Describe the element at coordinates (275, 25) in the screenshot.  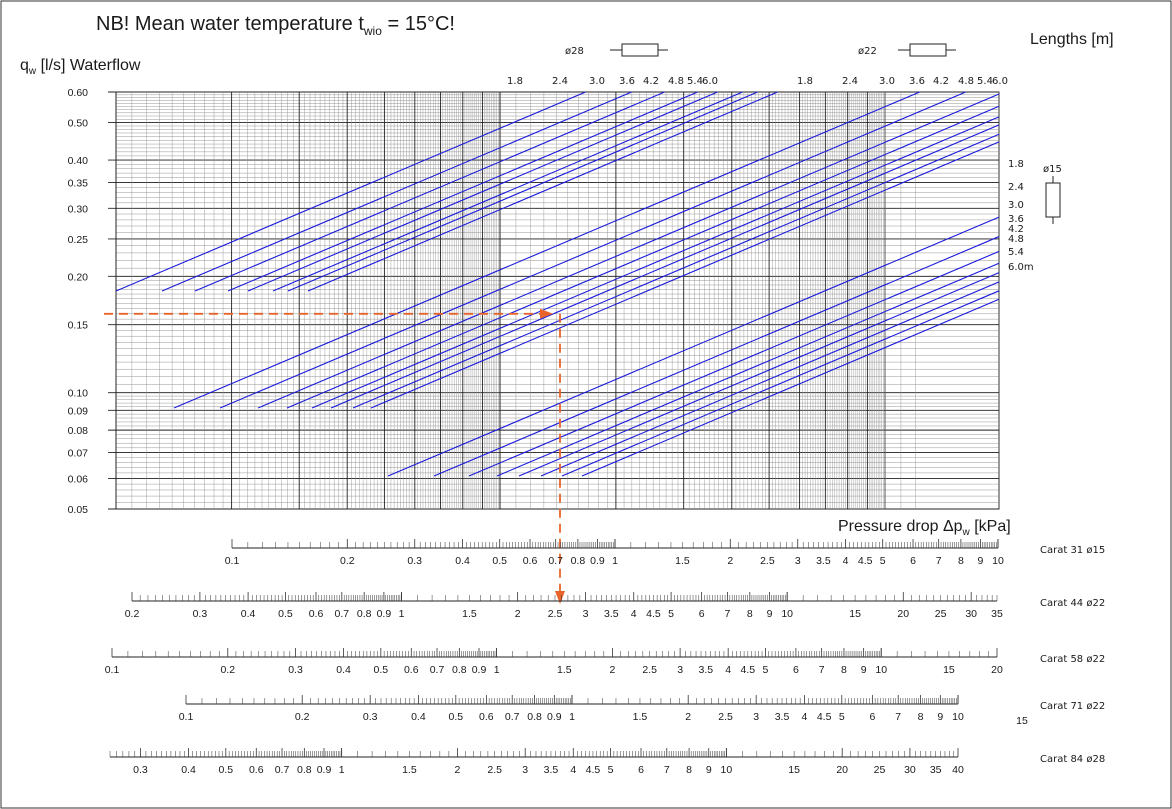
I see `note-title: NB! Mean water temperature twio = 15°C!` at that location.